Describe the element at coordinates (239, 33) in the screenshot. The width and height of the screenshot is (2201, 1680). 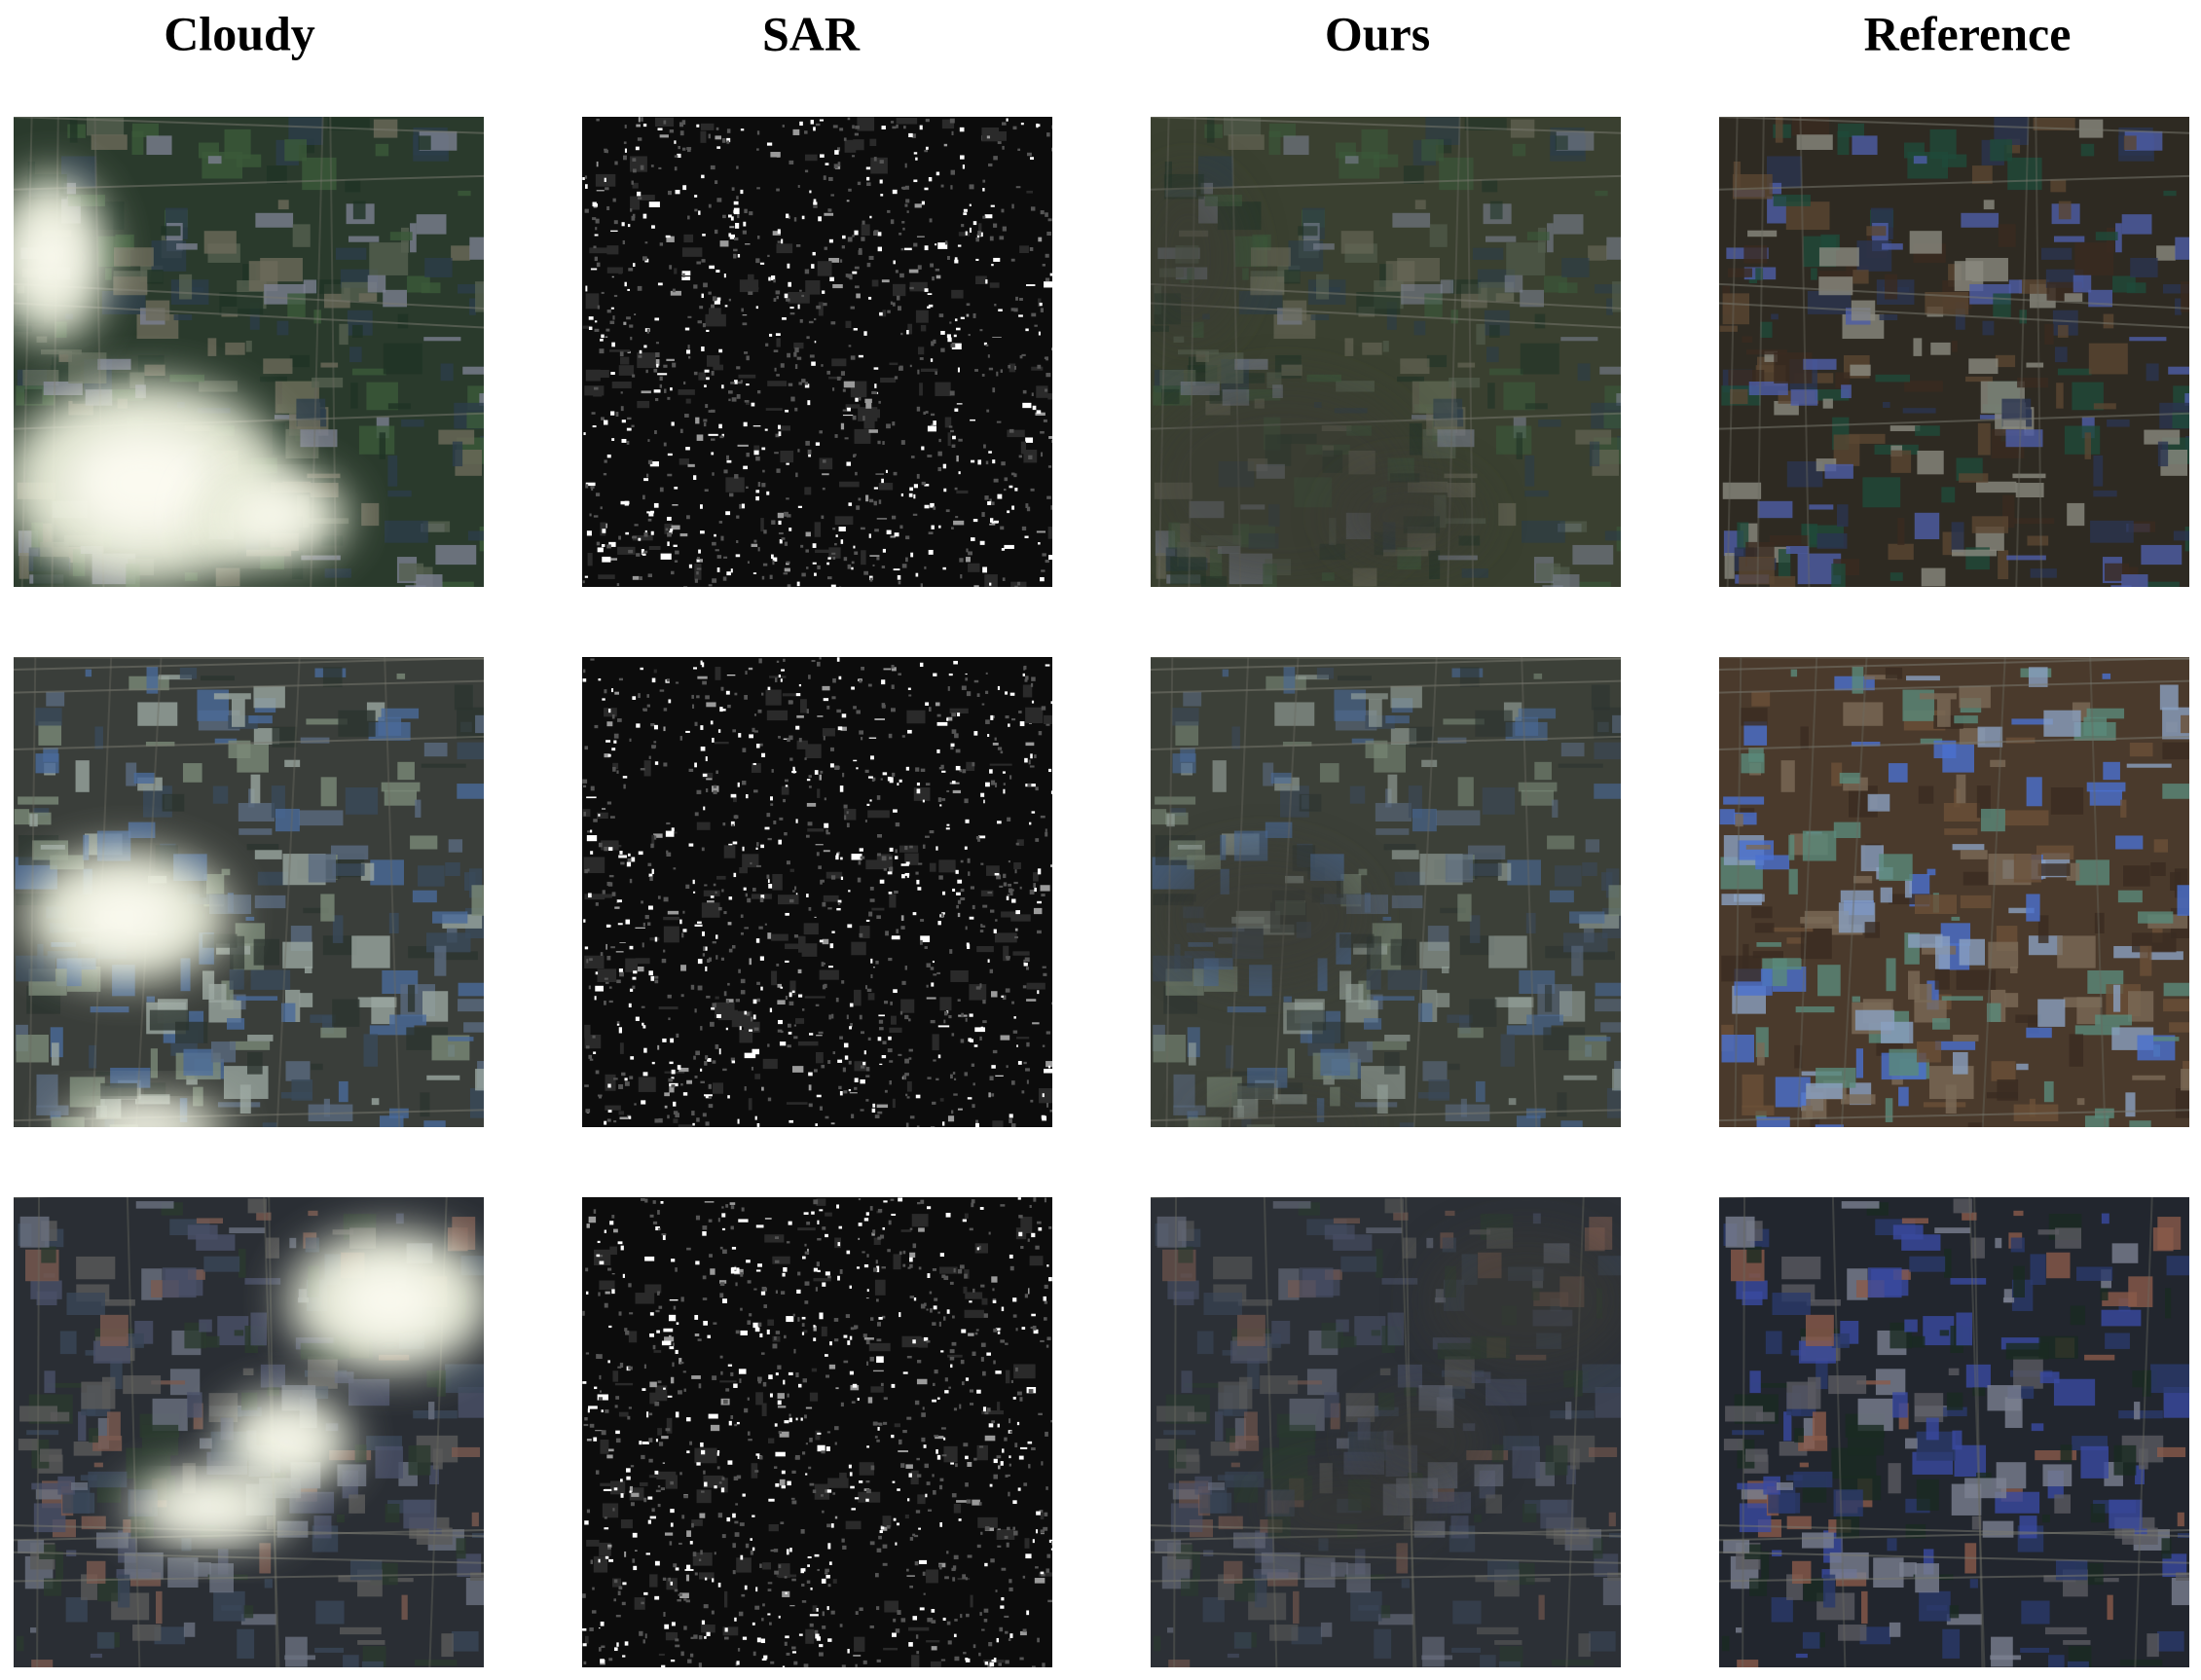
I see `column-title: Cloudy` at that location.